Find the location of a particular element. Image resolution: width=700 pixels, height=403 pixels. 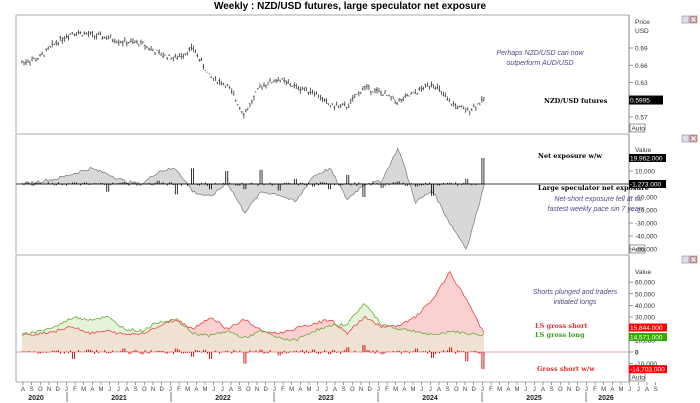

gross-ww-tag is located at coordinates (648, 369).